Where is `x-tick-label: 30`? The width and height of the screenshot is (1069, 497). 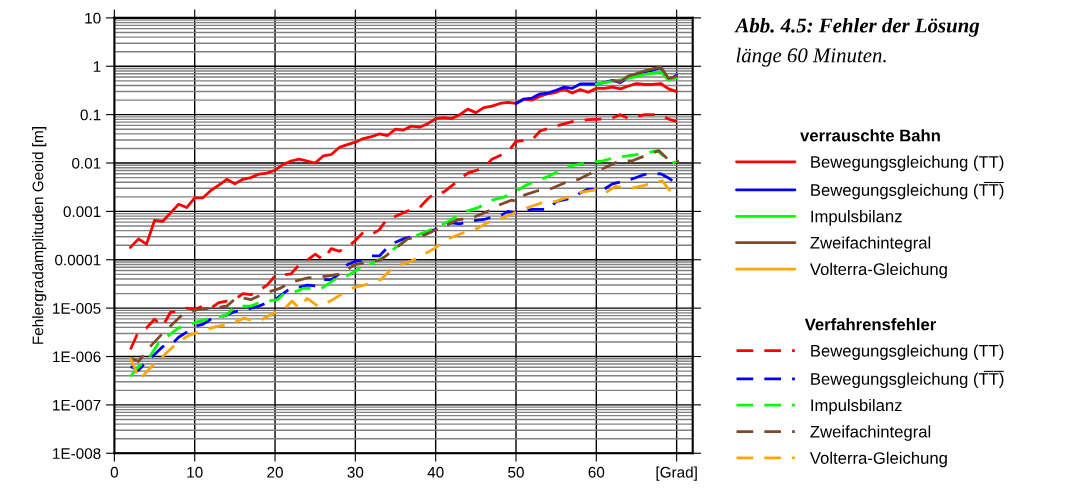
x-tick-label: 30 is located at coordinates (355, 472).